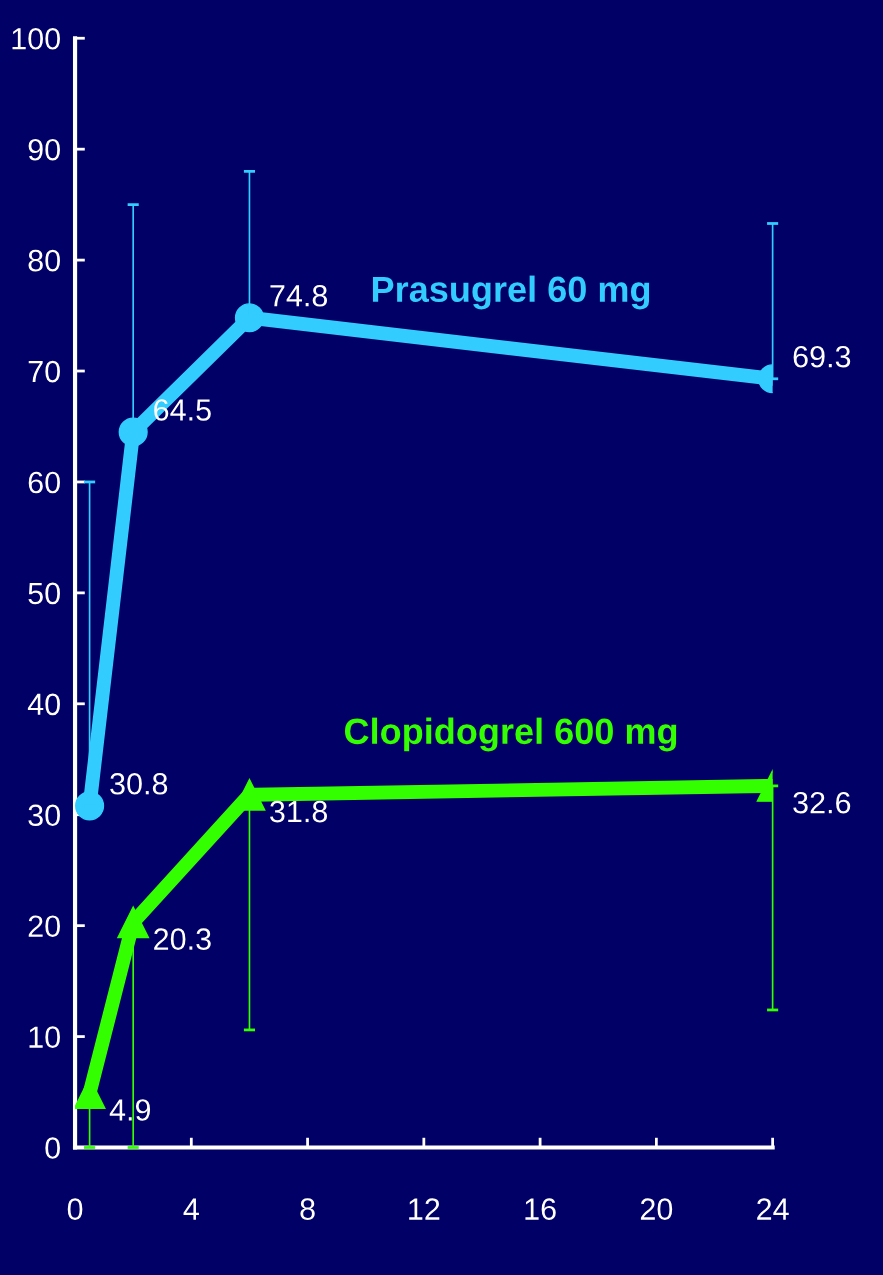 This screenshot has height=1275, width=883. What do you see at coordinates (44, 260) in the screenshot?
I see `y-tick-label: 80` at bounding box center [44, 260].